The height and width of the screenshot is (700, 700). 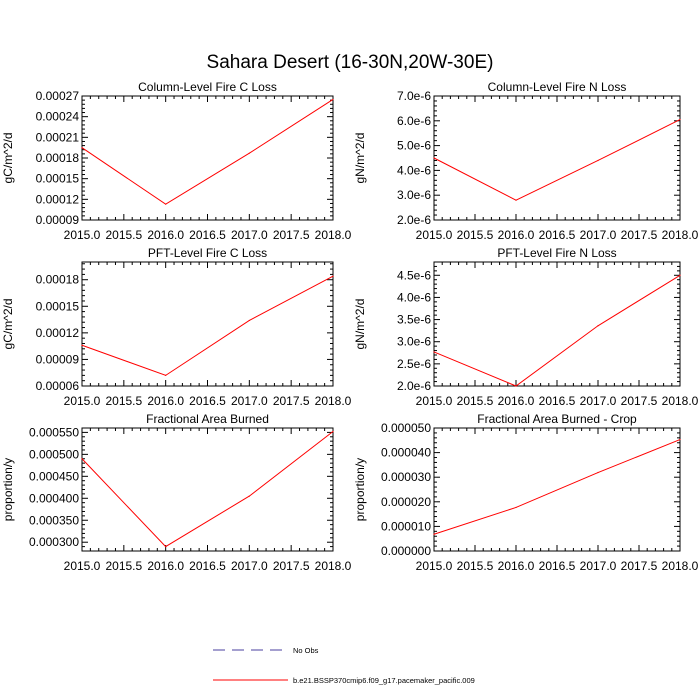 I want to click on panel-4-xtick-label: 2017.0, so click(x=598, y=401).